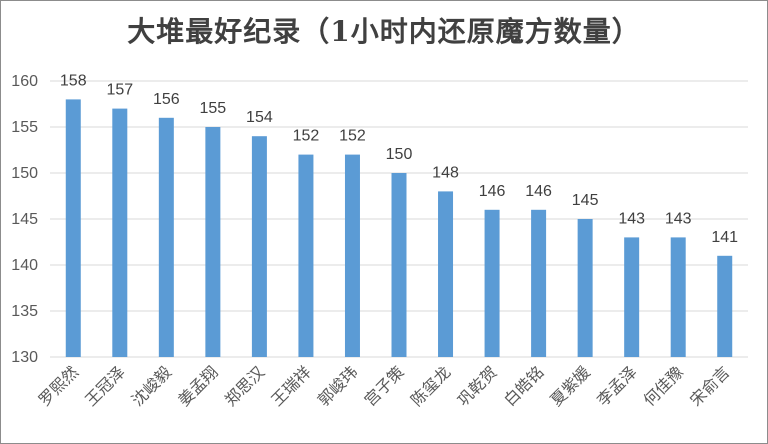 This screenshot has width=768, height=444. What do you see at coordinates (151, 385) in the screenshot?
I see `x-tick-label: 沈峻毅` at bounding box center [151, 385].